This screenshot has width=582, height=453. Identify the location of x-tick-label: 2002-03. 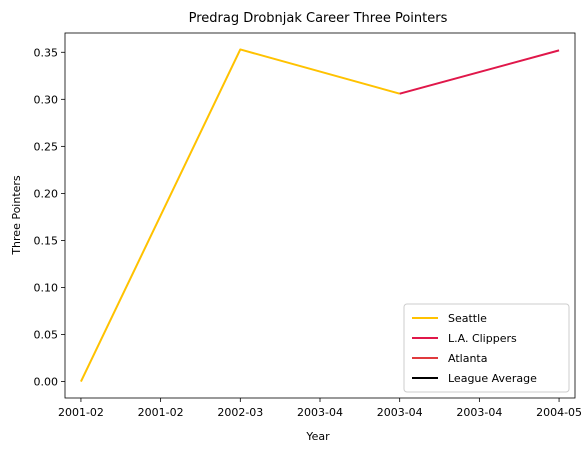
(240, 412).